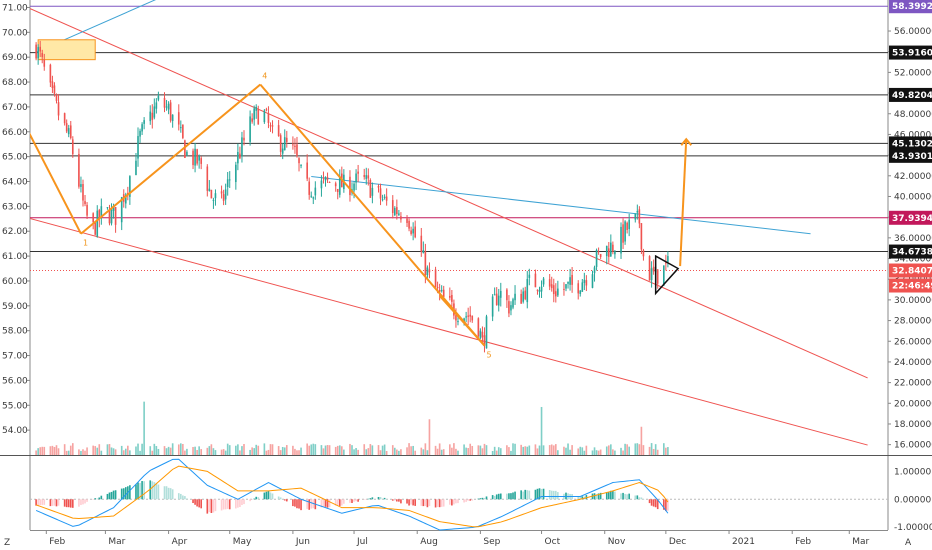 This screenshot has width=932, height=550. What do you see at coordinates (913, 135) in the screenshot?
I see `right-tick-label: 46.00000` at bounding box center [913, 135].